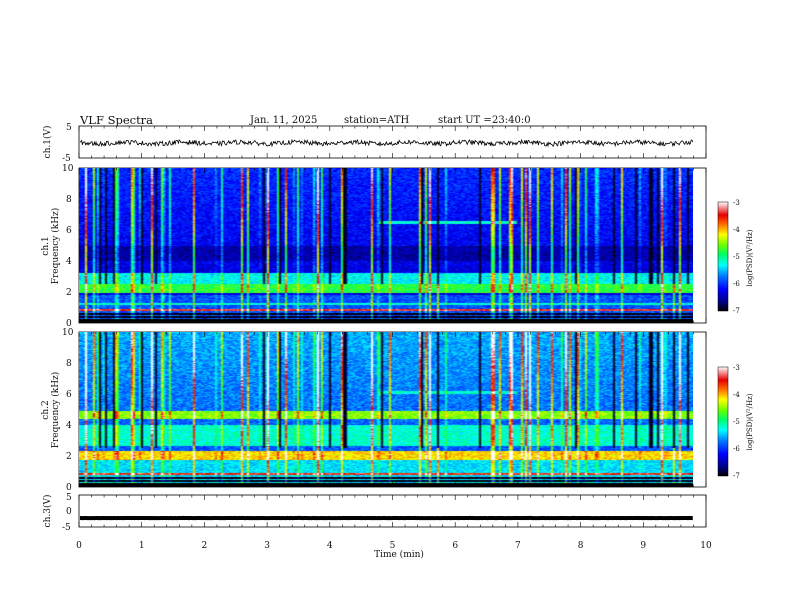 The width and height of the screenshot is (792, 612). I want to click on ch1-colorbar-tick-m5: -5, so click(736, 257).